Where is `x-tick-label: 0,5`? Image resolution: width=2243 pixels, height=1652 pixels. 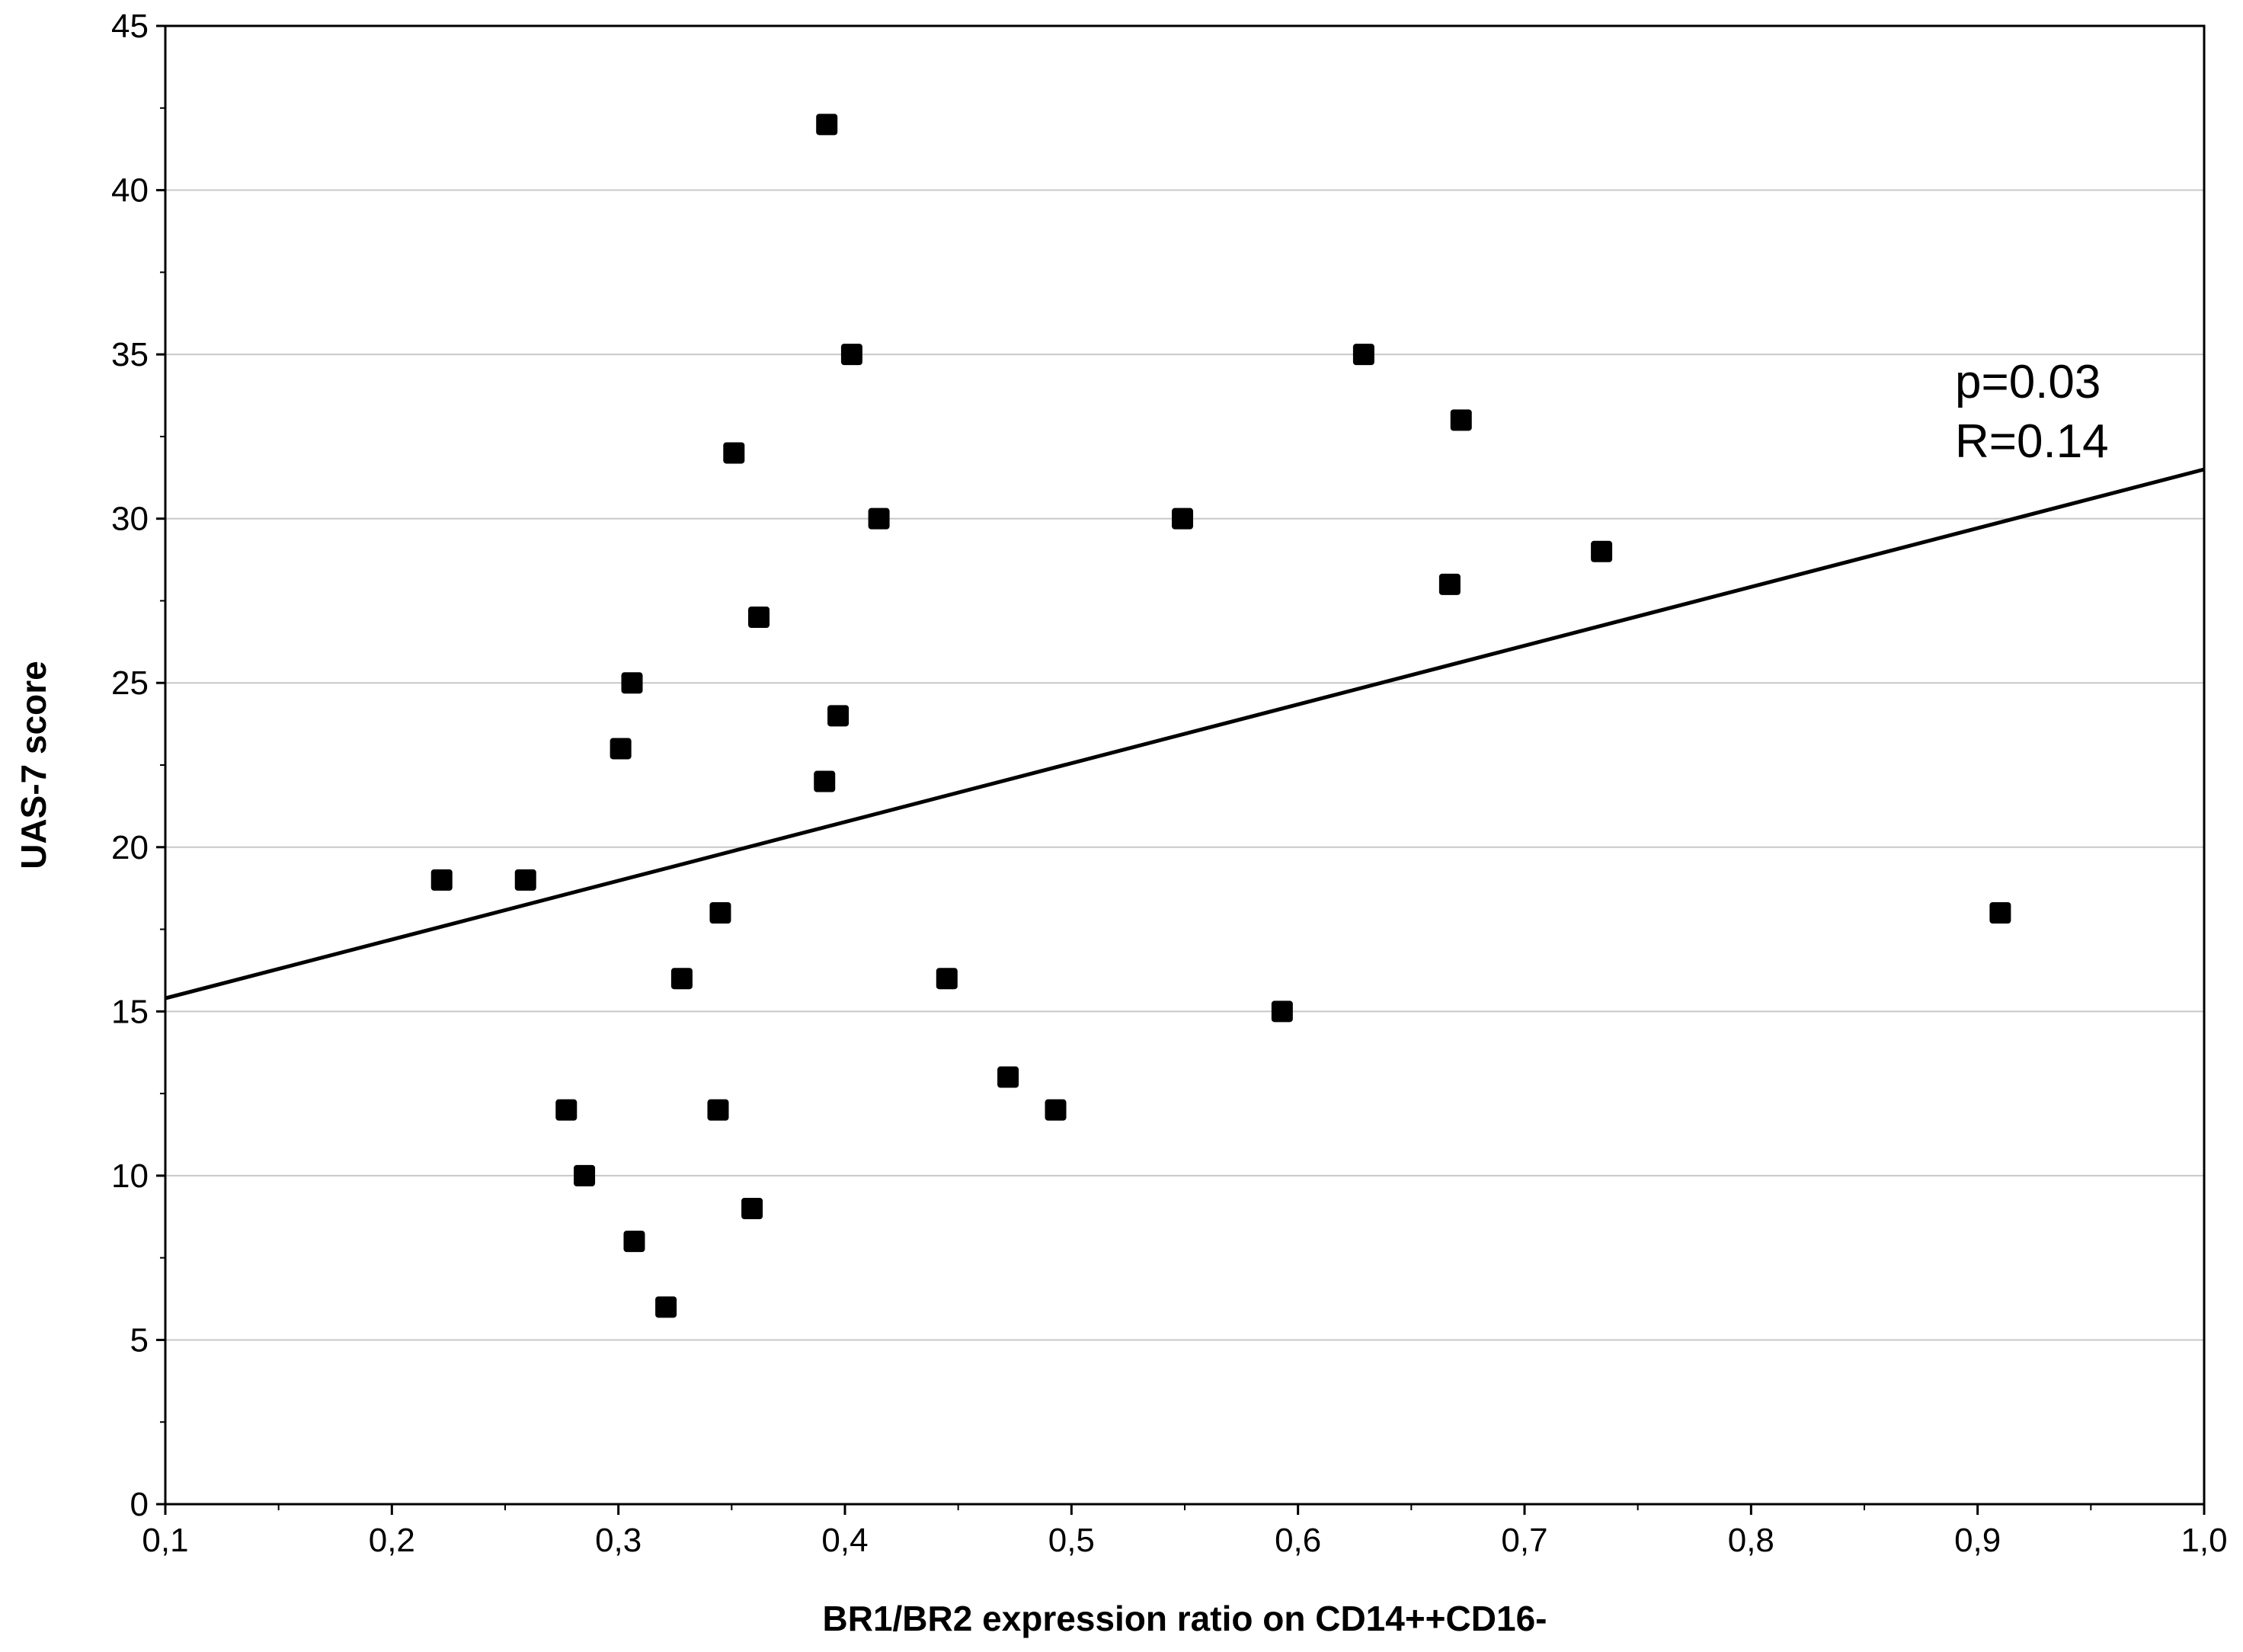
x-tick-label: 0,5 is located at coordinates (1071, 1540).